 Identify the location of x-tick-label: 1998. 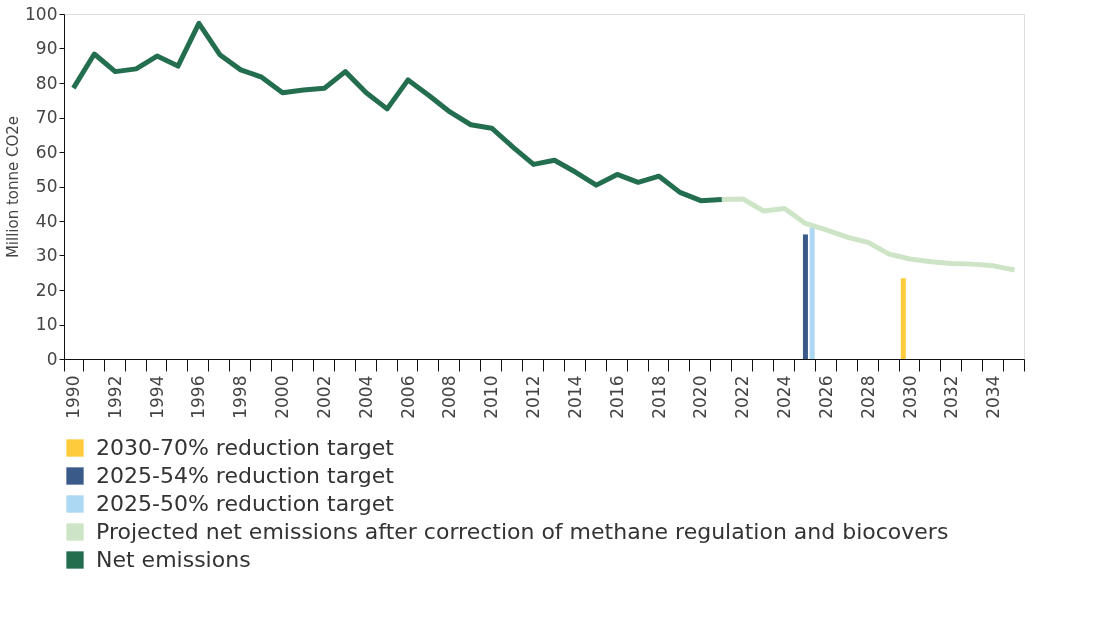
(240, 397).